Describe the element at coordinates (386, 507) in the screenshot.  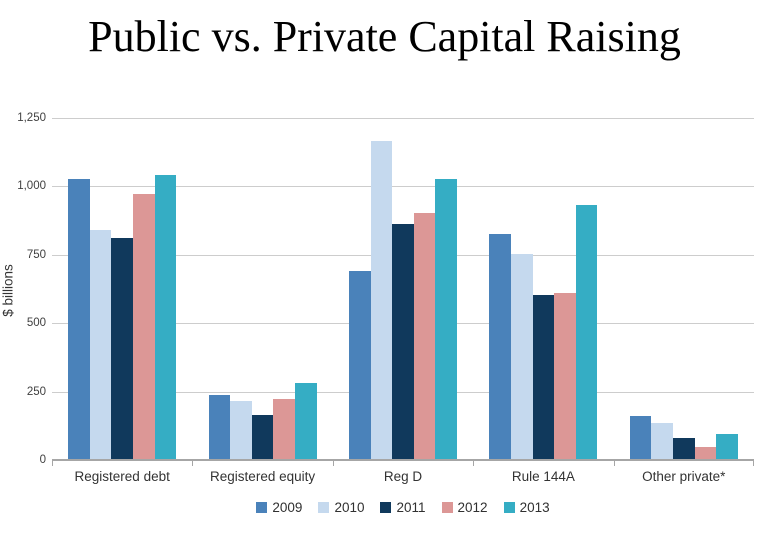
I see `legend-swatch-2011` at that location.